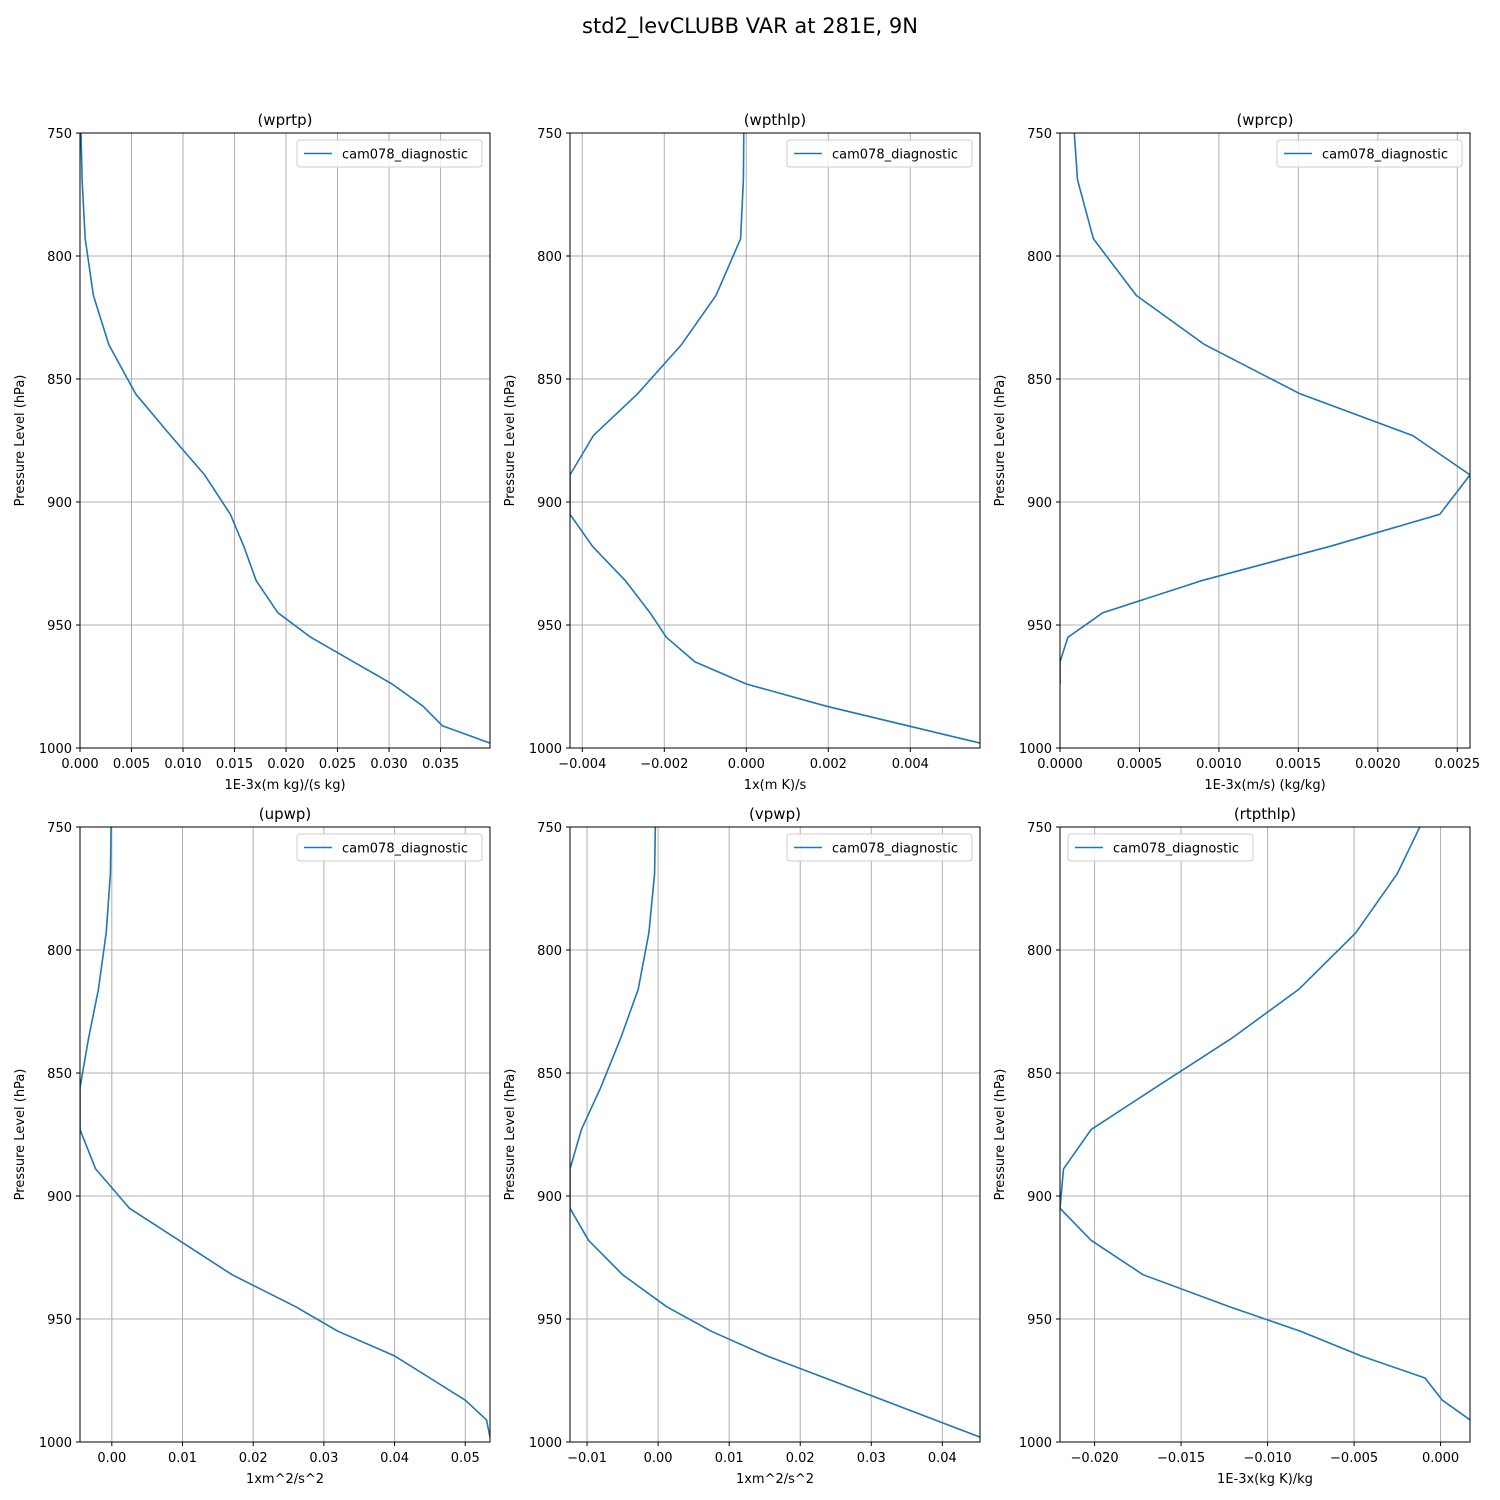 The image size is (1500, 1500). What do you see at coordinates (1268, 1458) in the screenshot?
I see `x-tick-label: −0.010` at bounding box center [1268, 1458].